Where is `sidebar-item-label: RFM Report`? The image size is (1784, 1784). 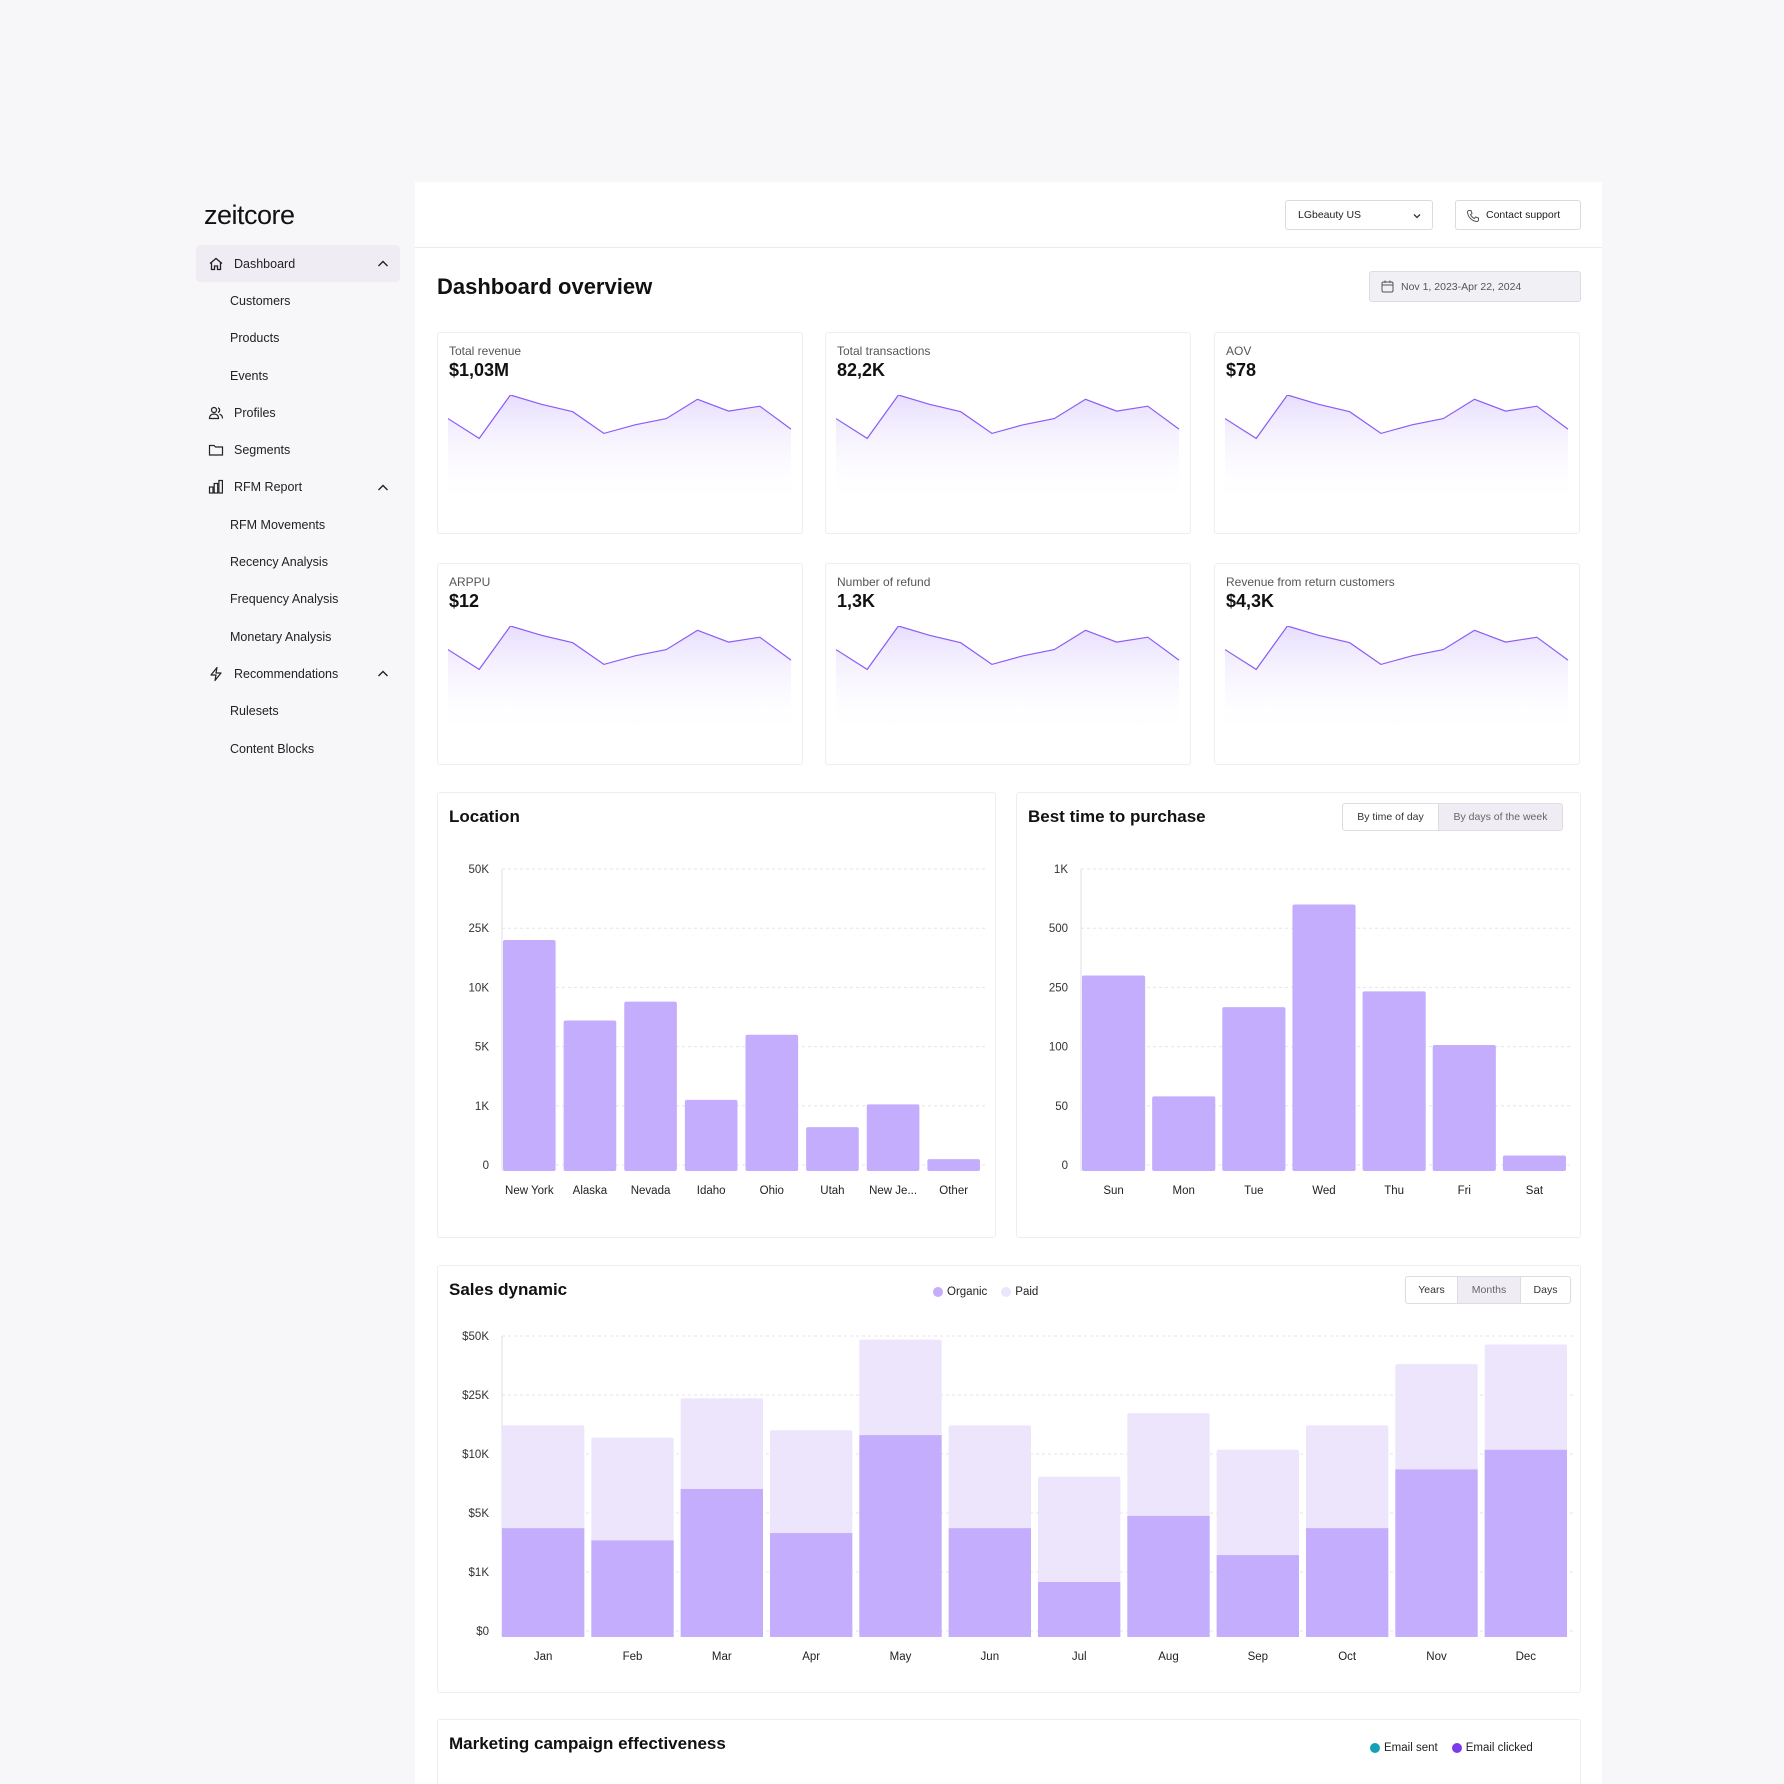 sidebar-item-label: RFM Report is located at coordinates (268, 487).